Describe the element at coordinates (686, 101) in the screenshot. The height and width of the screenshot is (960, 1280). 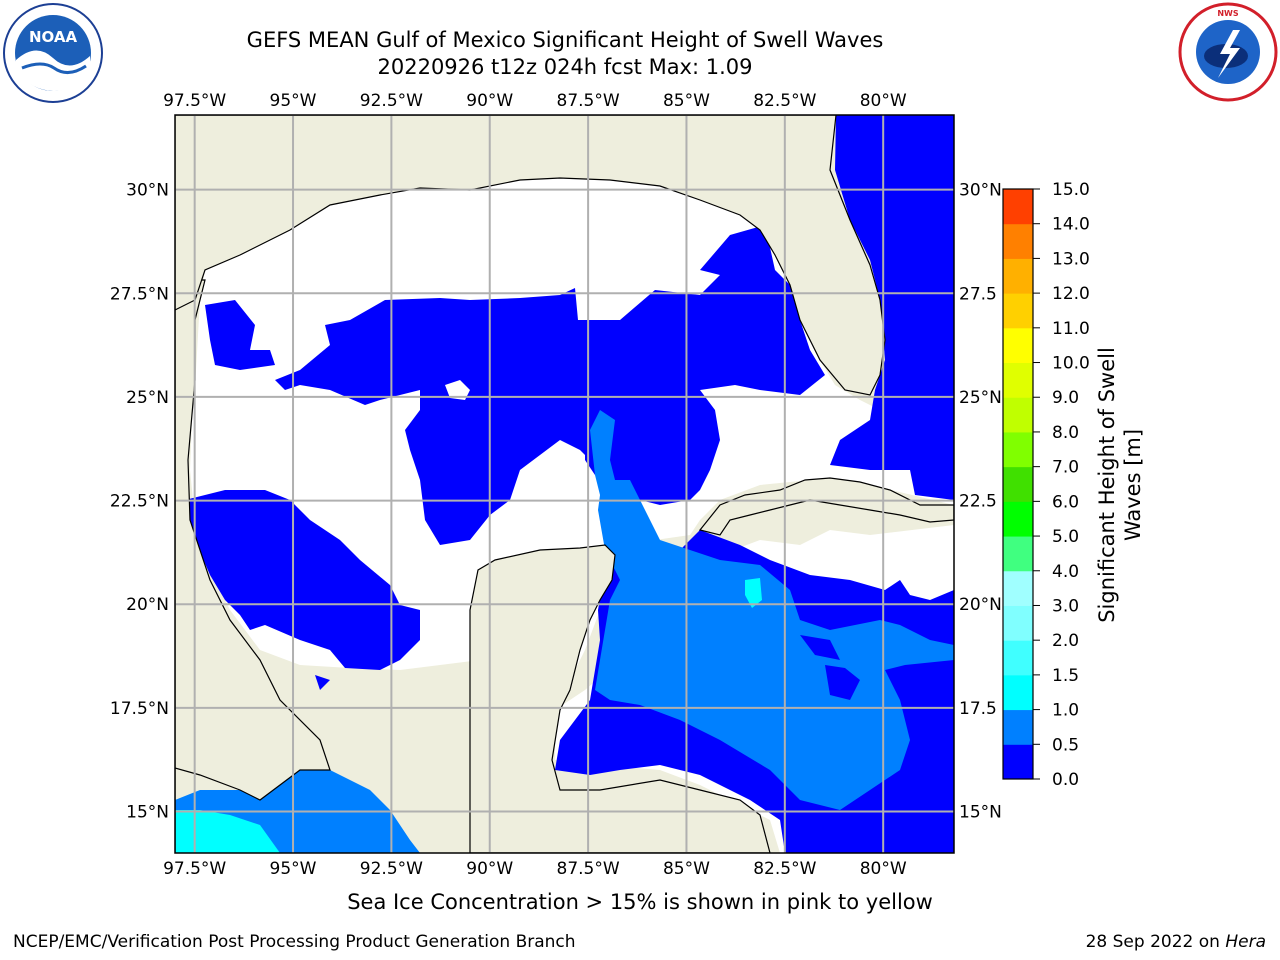
I see `lon-label-top: 85°W` at that location.